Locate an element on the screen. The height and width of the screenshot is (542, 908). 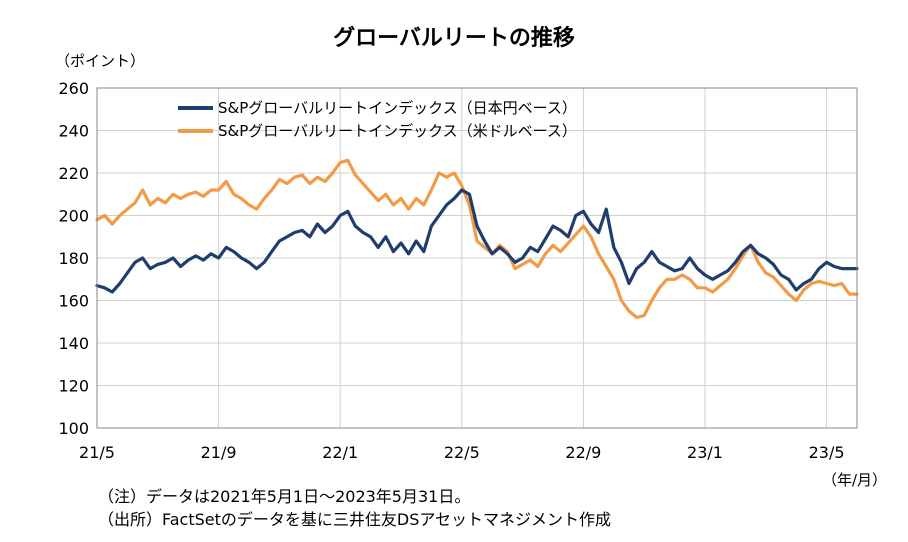
chart-title: グローバルリートの推移 is located at coordinates (454, 38).